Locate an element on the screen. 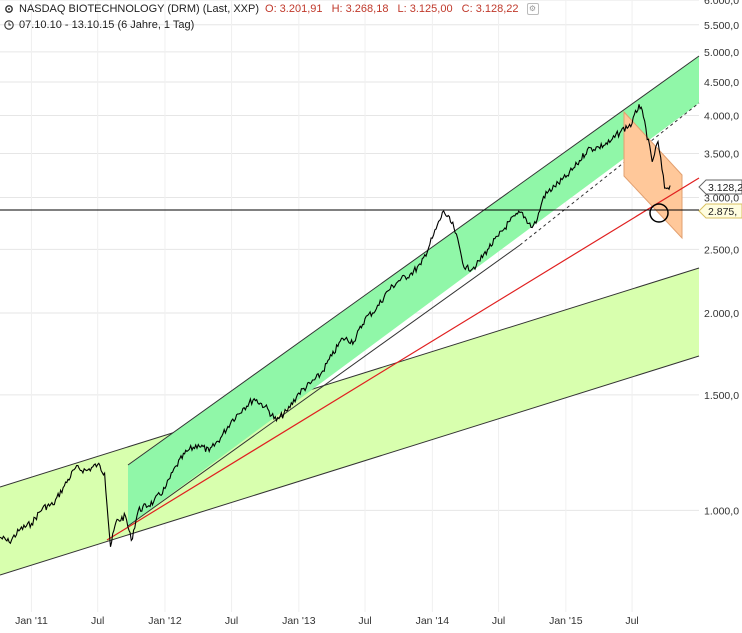  y-tick-label: 4.000,0 is located at coordinates (721, 117).